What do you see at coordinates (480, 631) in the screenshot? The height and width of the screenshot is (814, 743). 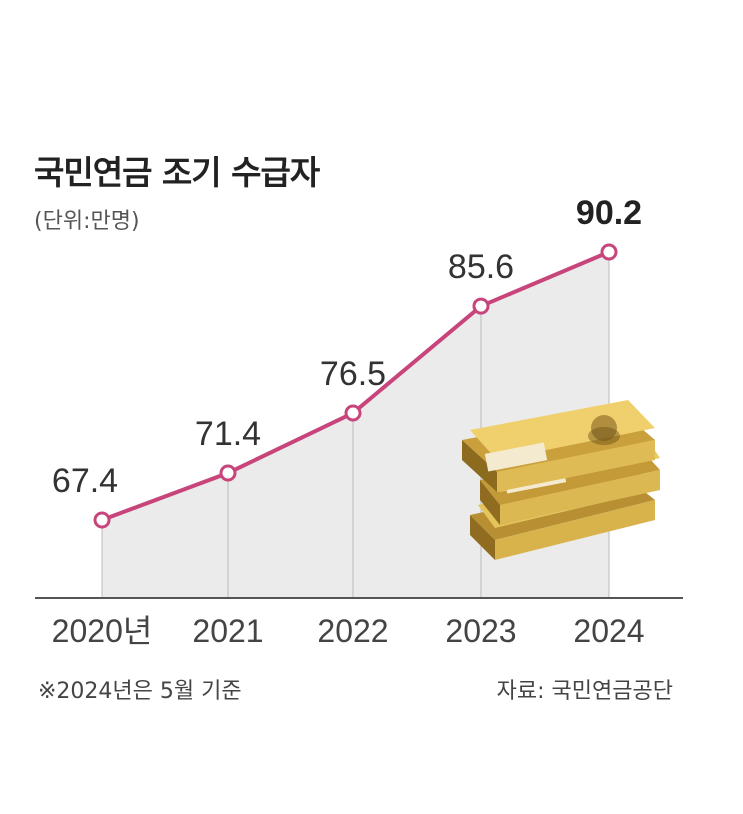 I see `x-tick-label: 2023` at bounding box center [480, 631].